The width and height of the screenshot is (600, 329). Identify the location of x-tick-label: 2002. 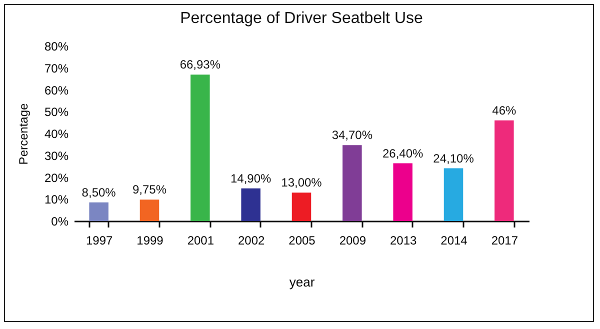
(251, 241).